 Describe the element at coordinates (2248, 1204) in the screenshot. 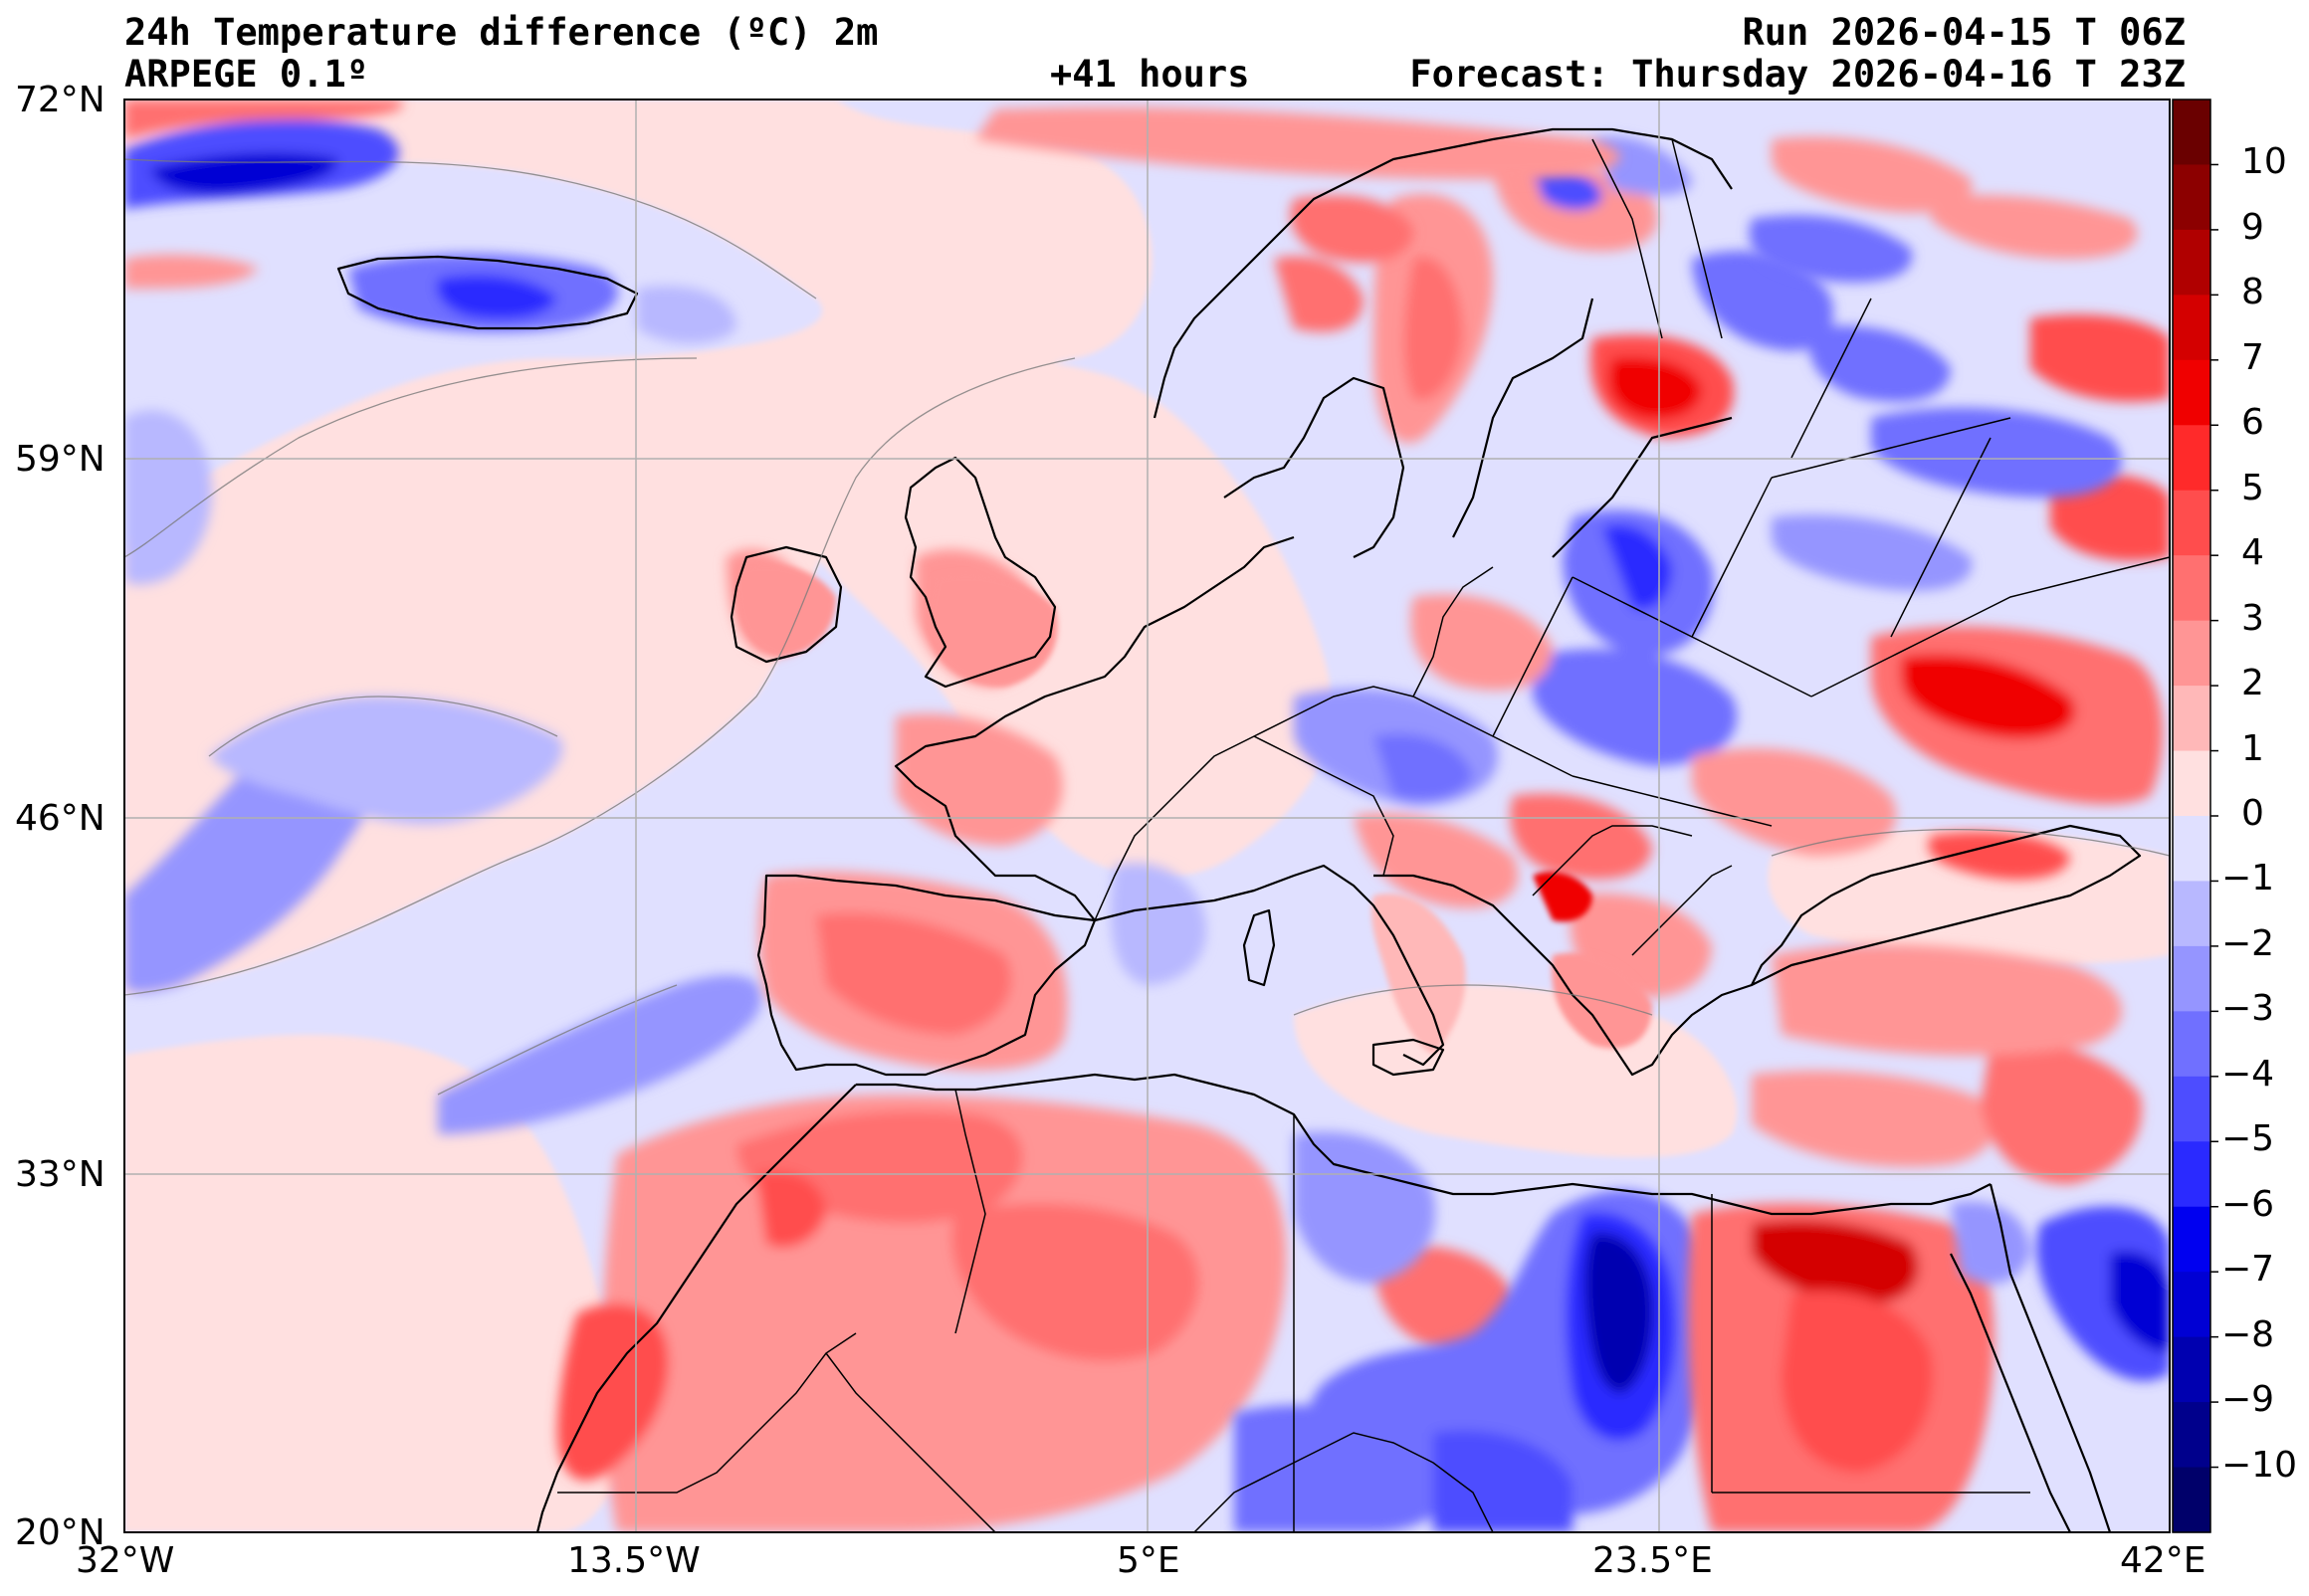

I see `colorbar-tick-label: −6` at that location.